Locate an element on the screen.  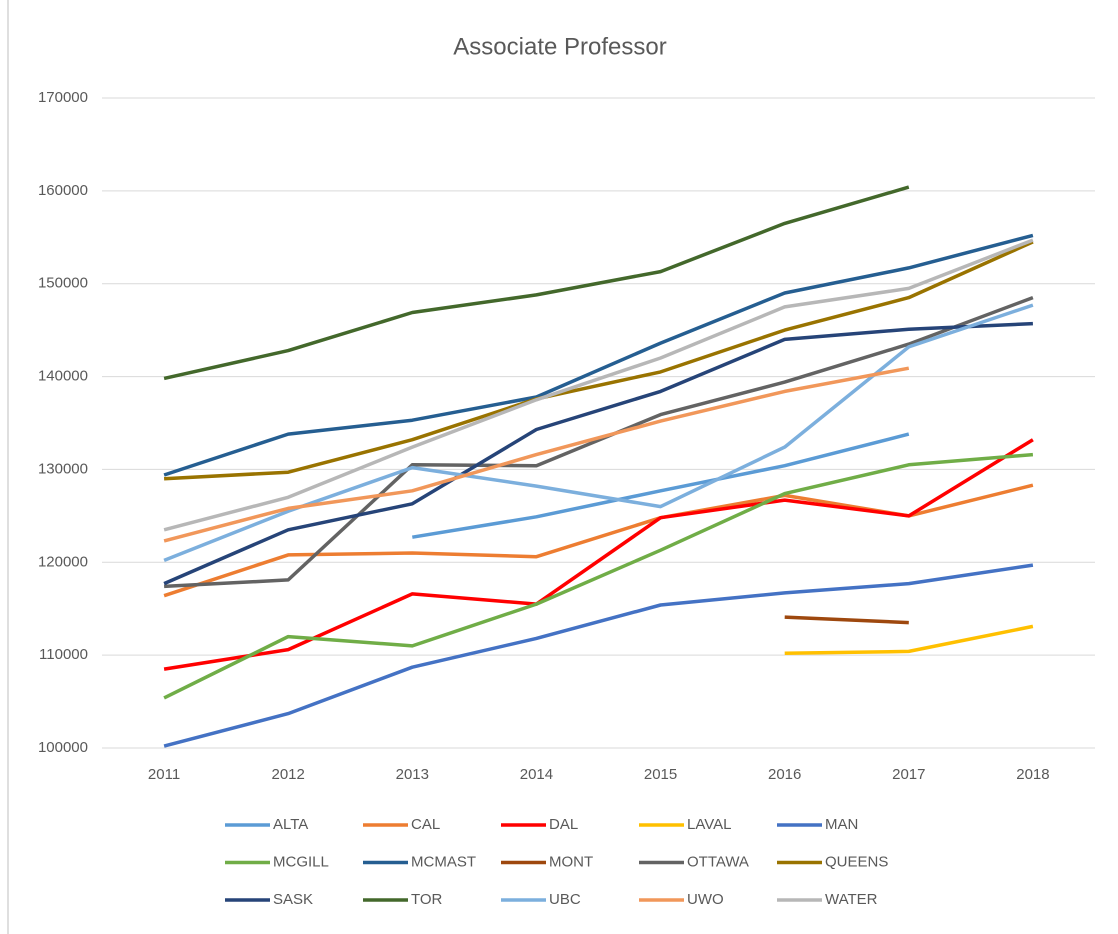
legend-label: MONT is located at coordinates (571, 861).